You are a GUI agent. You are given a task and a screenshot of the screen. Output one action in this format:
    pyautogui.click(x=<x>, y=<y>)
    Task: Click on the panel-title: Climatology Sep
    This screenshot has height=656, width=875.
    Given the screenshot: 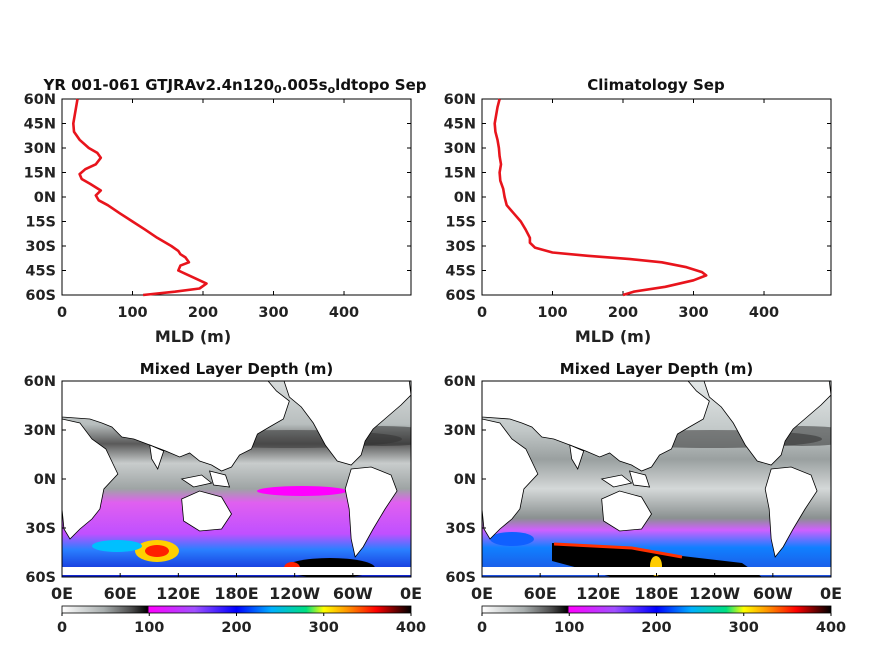 What is the action you would take?
    pyautogui.click(x=656, y=85)
    